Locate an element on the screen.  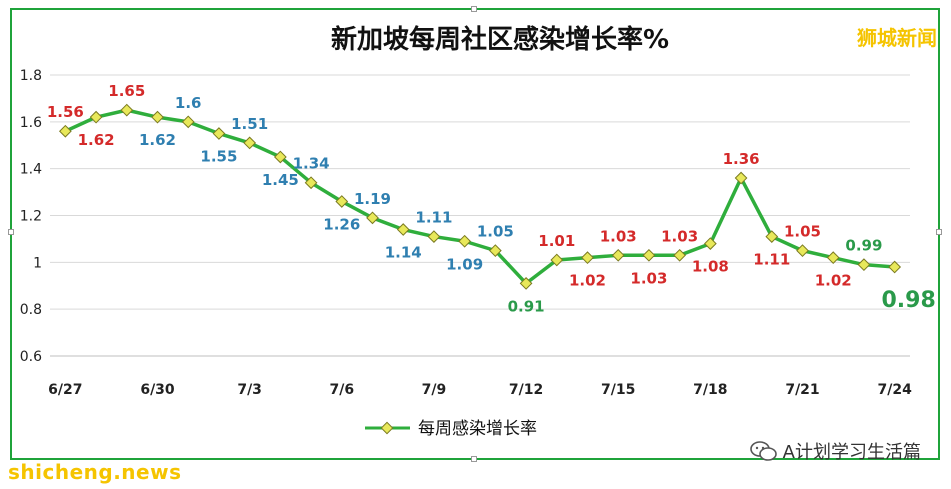
x-tick-label: 7/6 is located at coordinates (341, 390).